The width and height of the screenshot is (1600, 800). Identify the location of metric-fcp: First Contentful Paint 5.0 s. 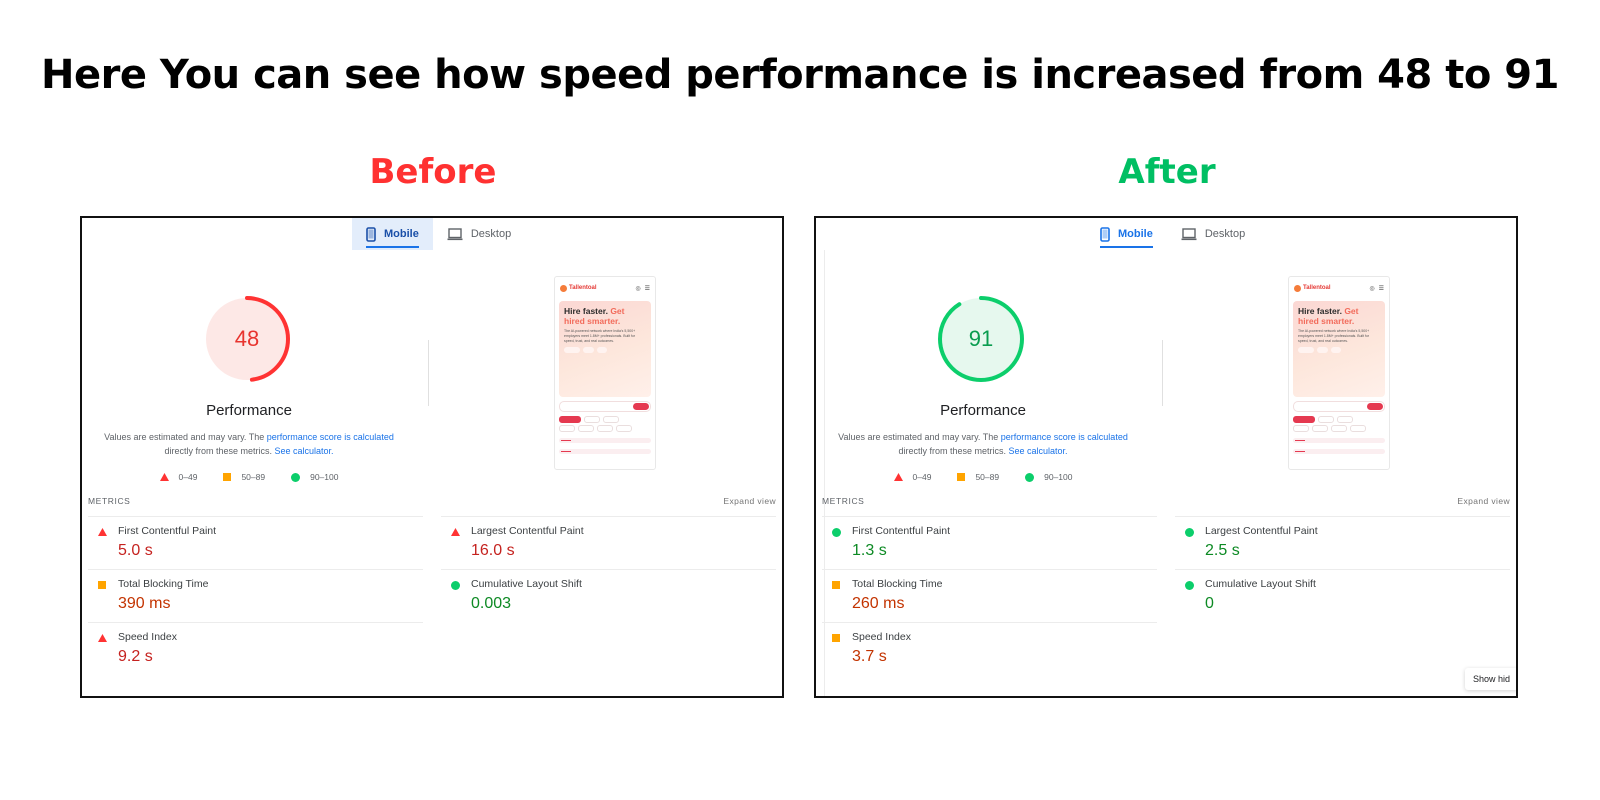
(255, 542).